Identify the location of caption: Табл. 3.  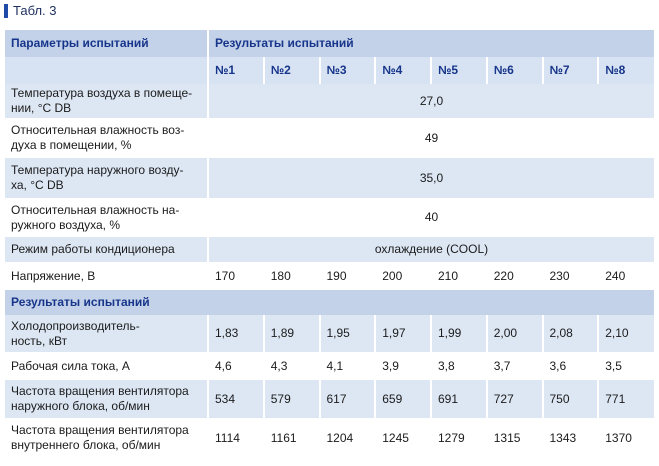
(30, 10).